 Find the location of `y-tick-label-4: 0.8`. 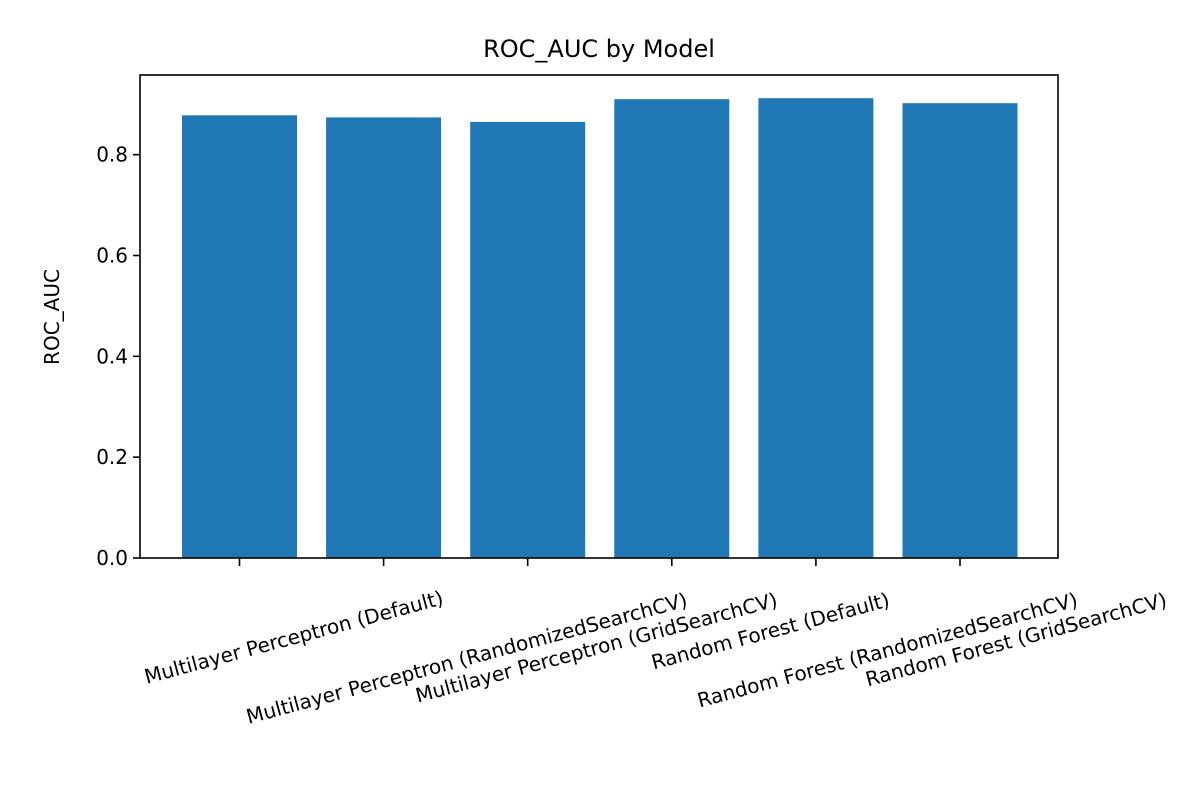

y-tick-label-4: 0.8 is located at coordinates (112, 155).